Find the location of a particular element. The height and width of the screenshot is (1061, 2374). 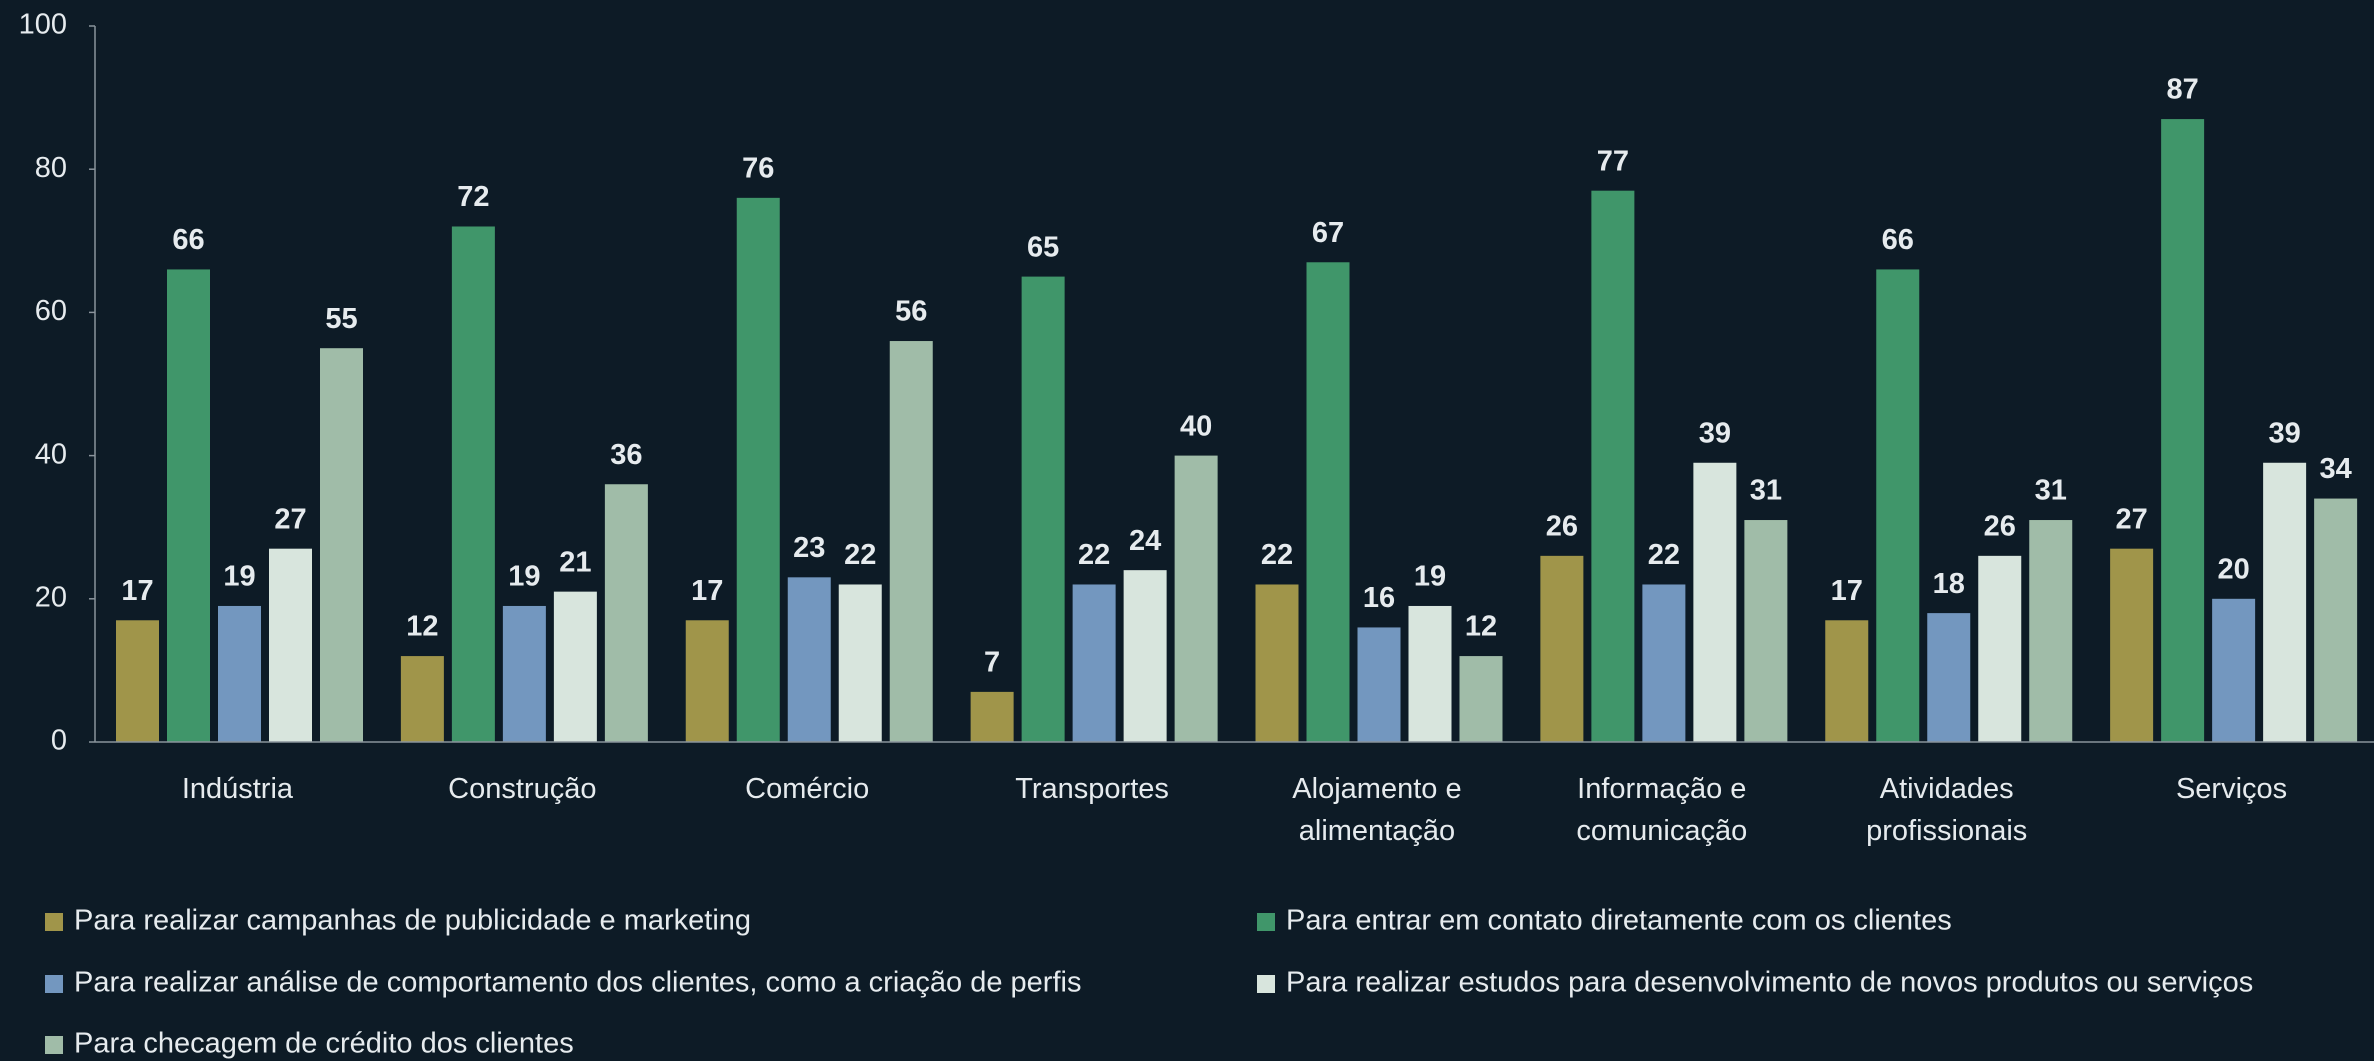

x-tick-label: Comércio is located at coordinates (807, 789).